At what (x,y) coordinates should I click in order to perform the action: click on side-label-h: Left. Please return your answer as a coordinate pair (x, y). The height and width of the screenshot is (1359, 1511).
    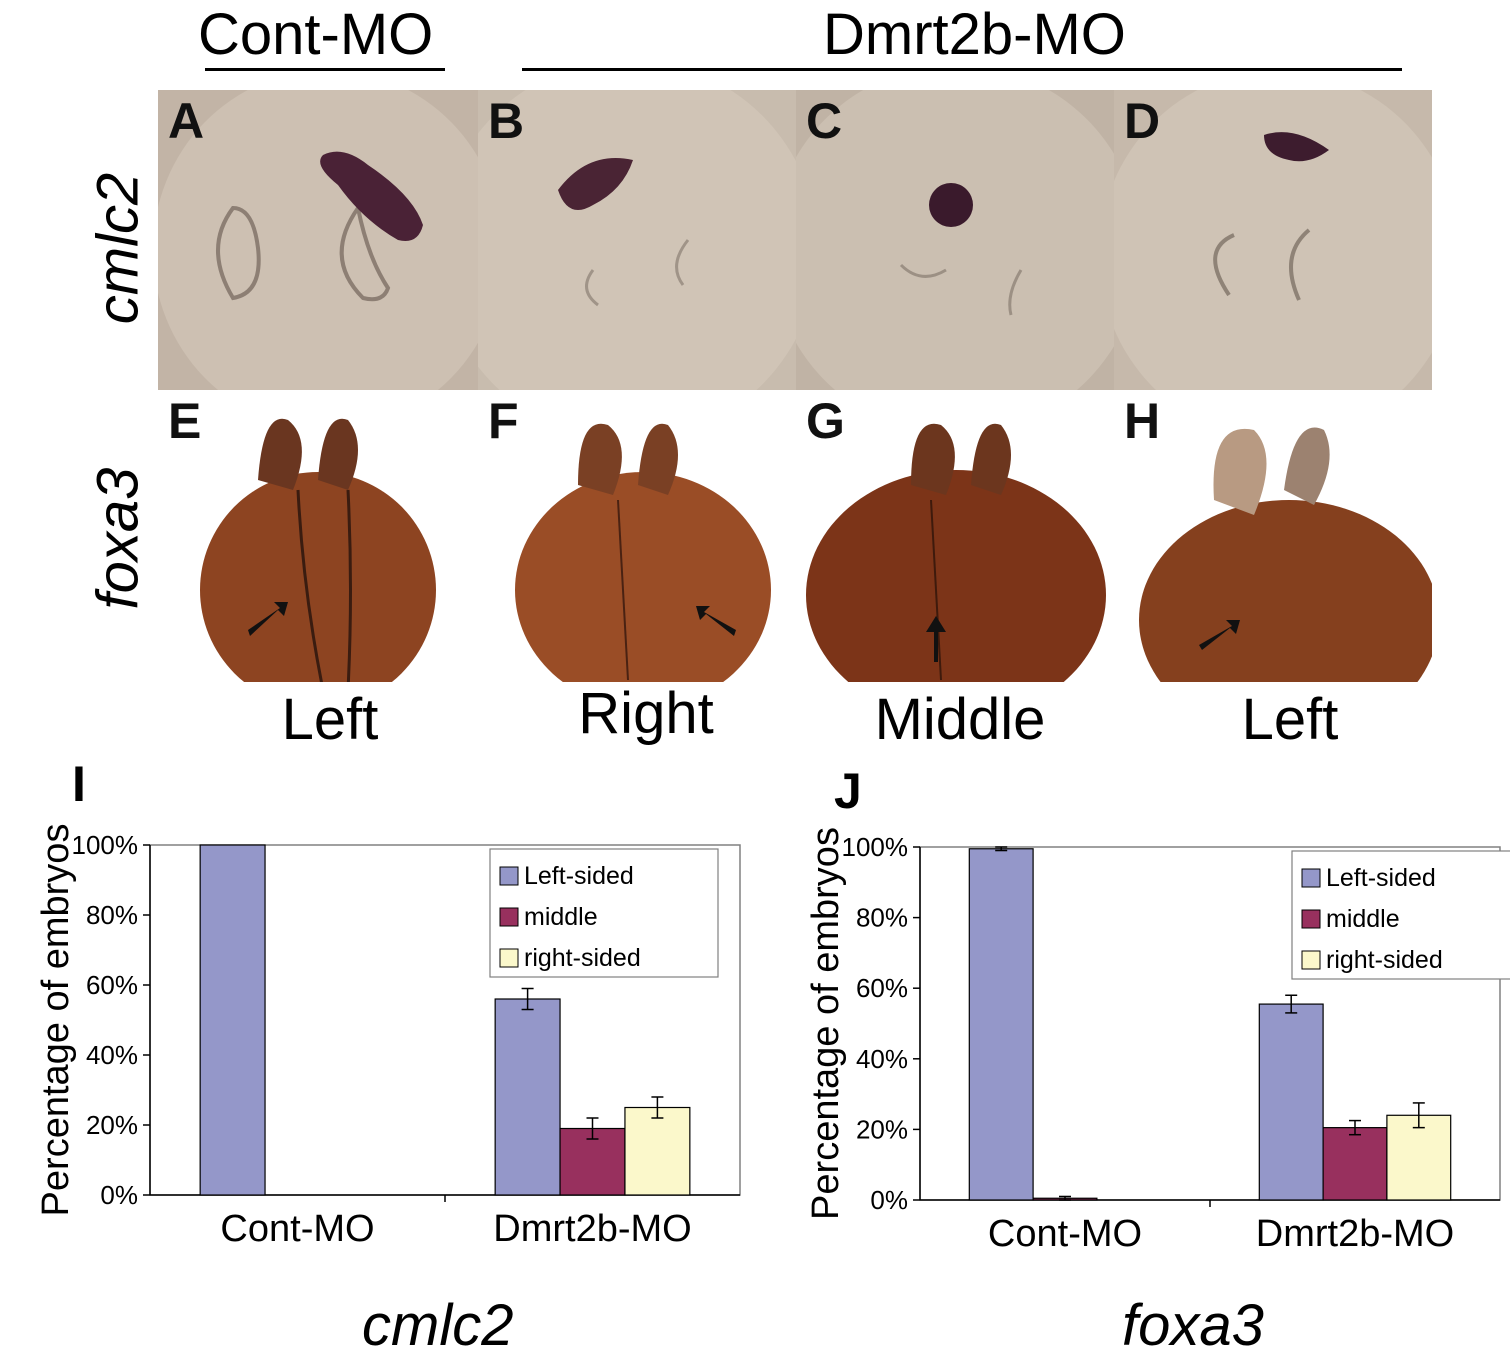
    Looking at the image, I should click on (1290, 719).